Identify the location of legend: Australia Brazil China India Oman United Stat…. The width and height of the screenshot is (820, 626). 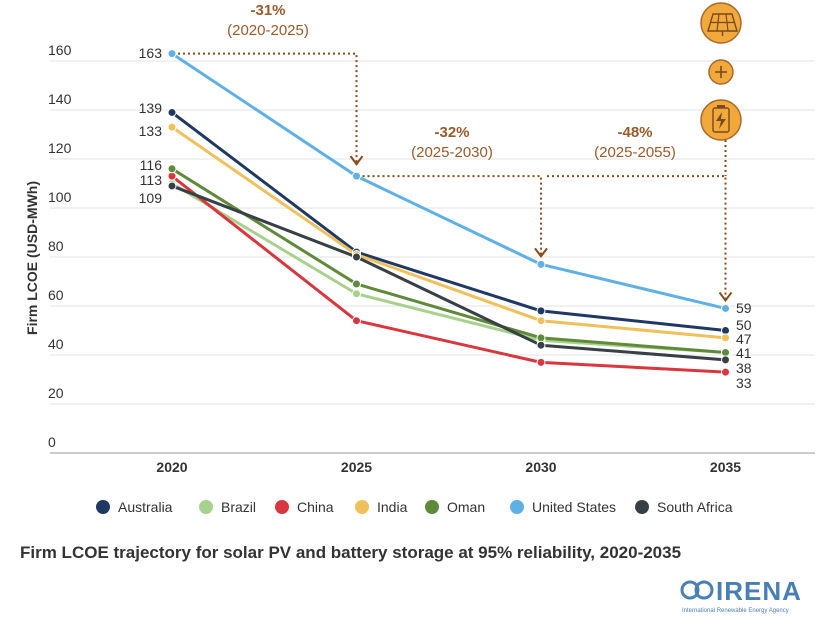
(414, 507).